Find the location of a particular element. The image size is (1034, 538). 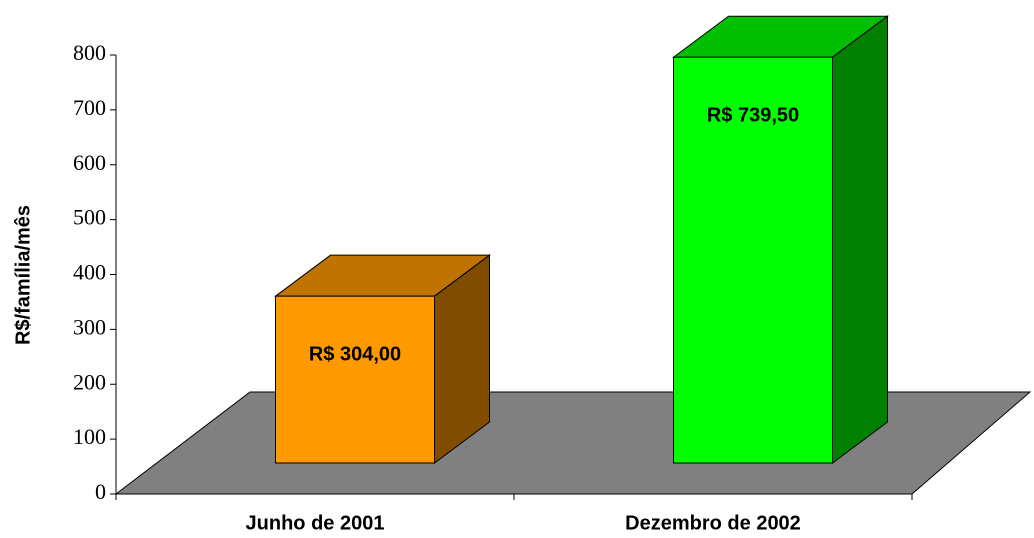

value-label: R$ 304,00 is located at coordinates (355, 354).